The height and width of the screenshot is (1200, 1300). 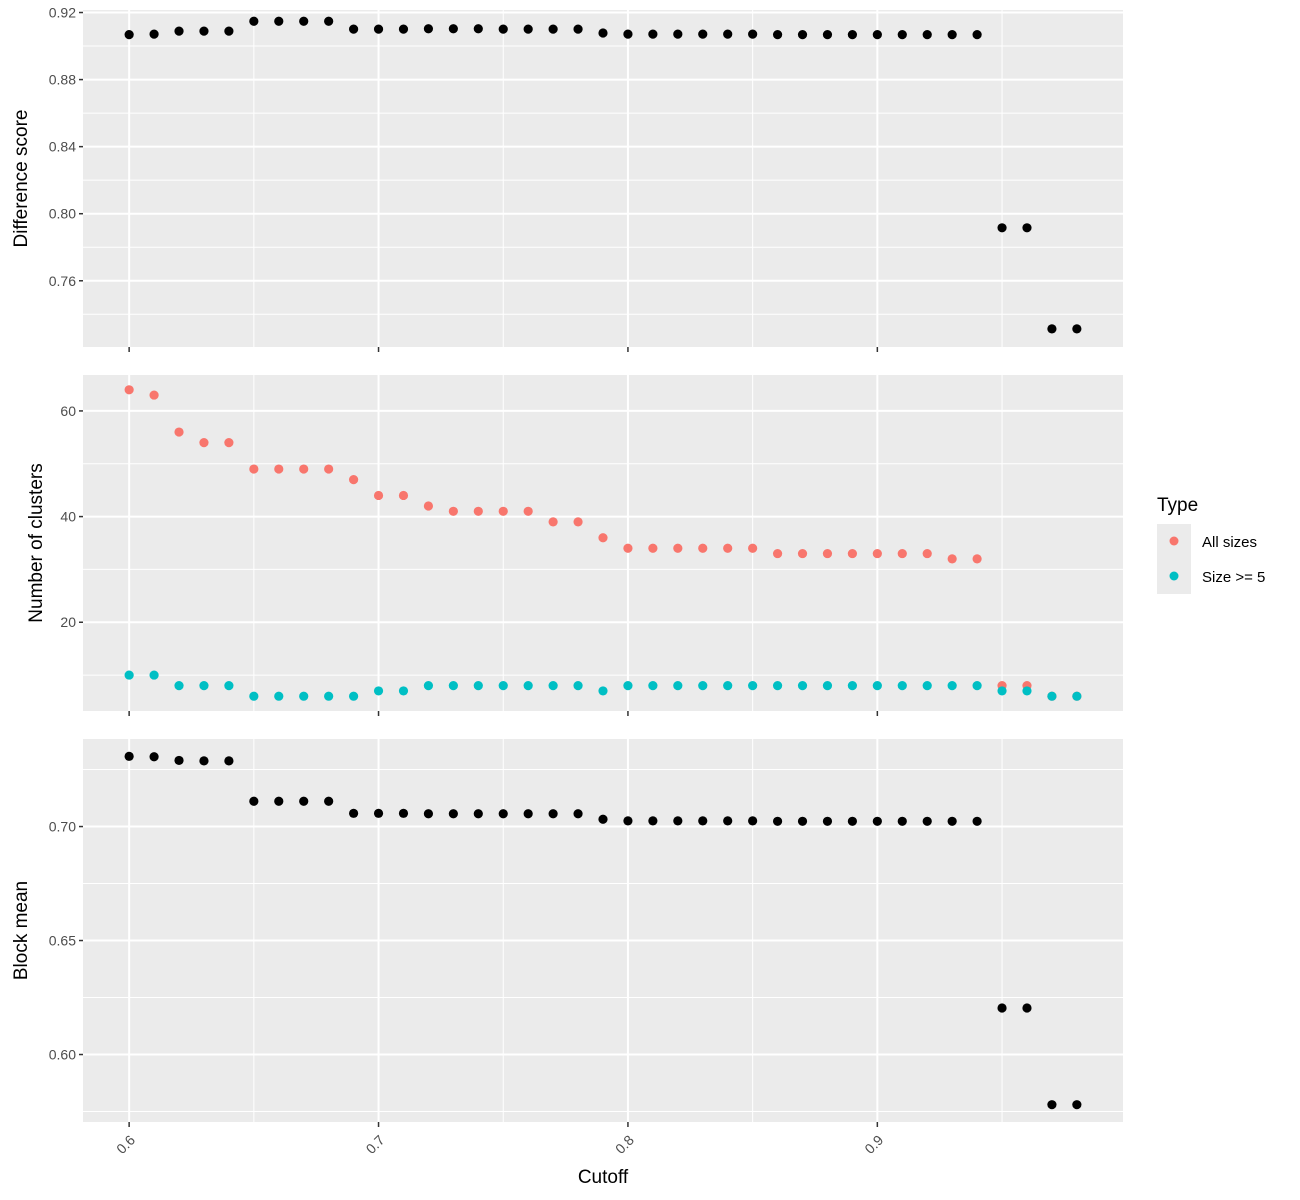 What do you see at coordinates (603, 1177) in the screenshot?
I see `x-axis-title: Cutoff` at bounding box center [603, 1177].